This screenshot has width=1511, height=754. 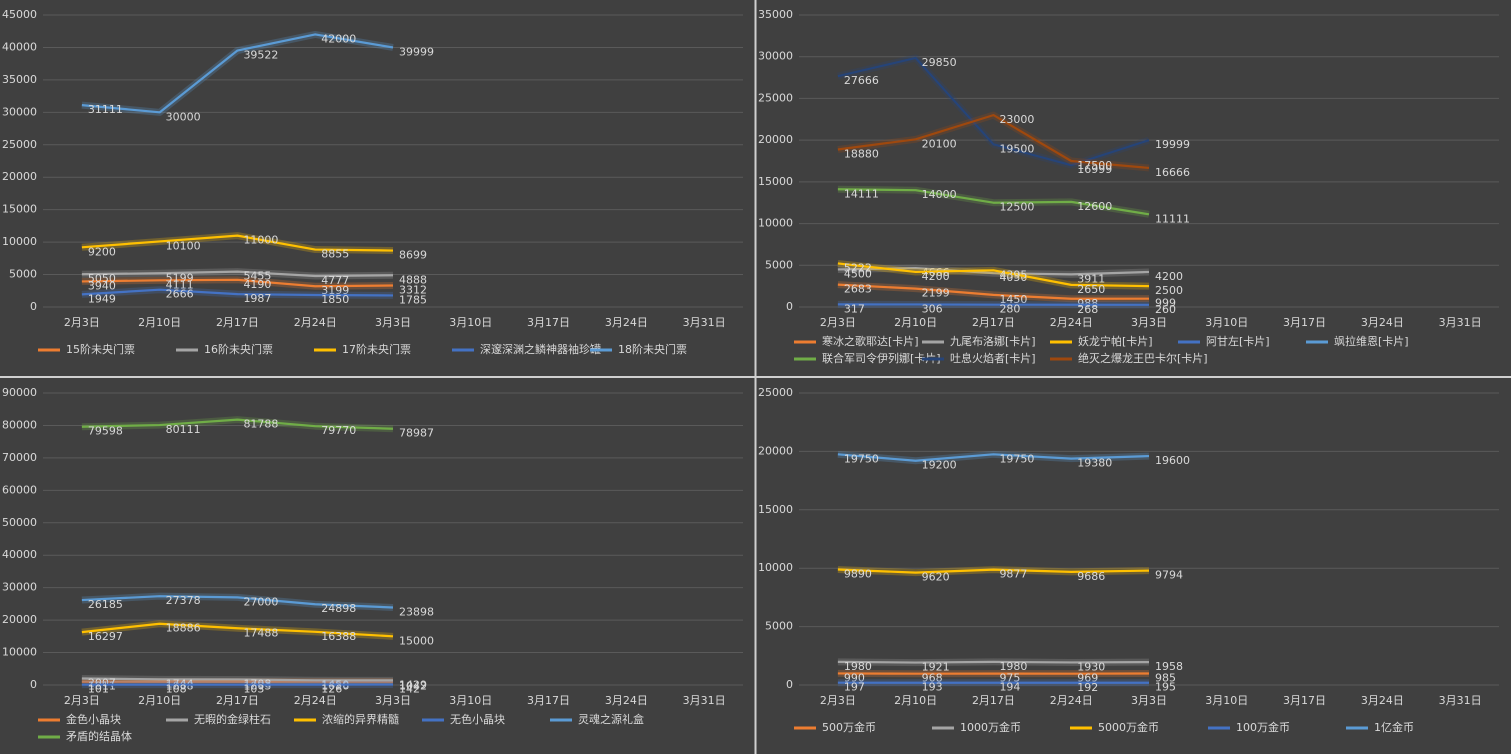 I want to click on data-label: 195, so click(x=1165, y=687).